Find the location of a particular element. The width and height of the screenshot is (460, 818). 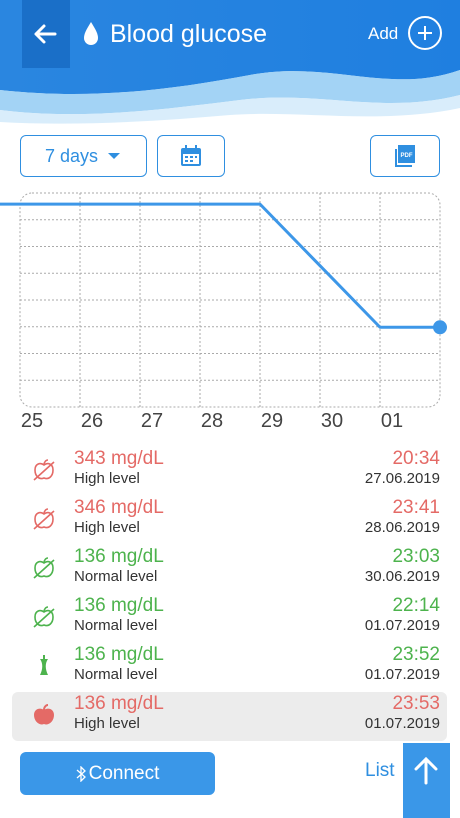

calendar-button is located at coordinates (191, 156).